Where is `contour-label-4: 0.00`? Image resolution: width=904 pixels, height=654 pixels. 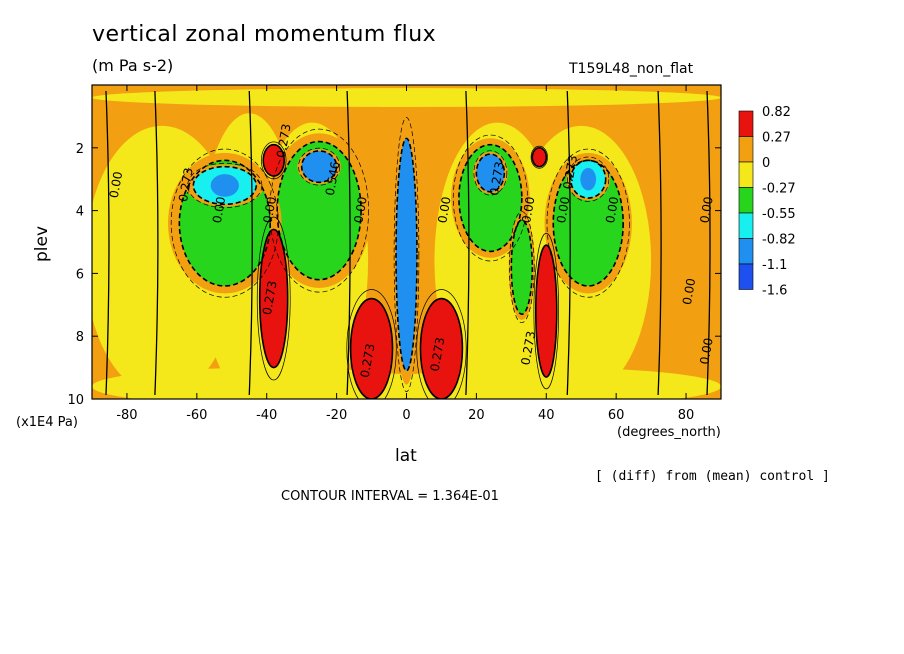
contour-label-4: 0.00 is located at coordinates (444, 210).